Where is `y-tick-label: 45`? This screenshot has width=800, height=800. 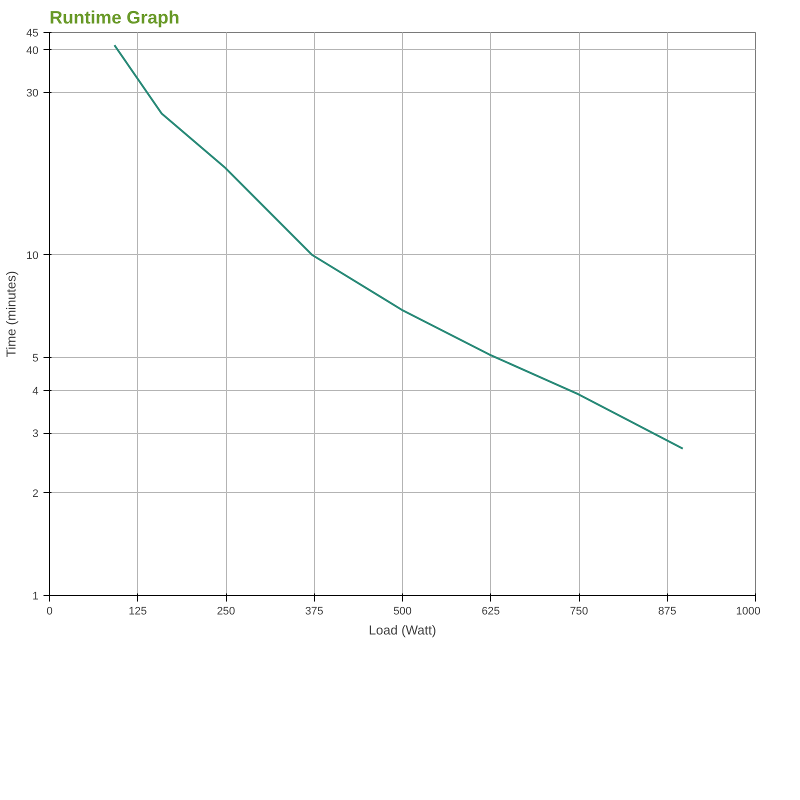 y-tick-label: 45 is located at coordinates (32, 34).